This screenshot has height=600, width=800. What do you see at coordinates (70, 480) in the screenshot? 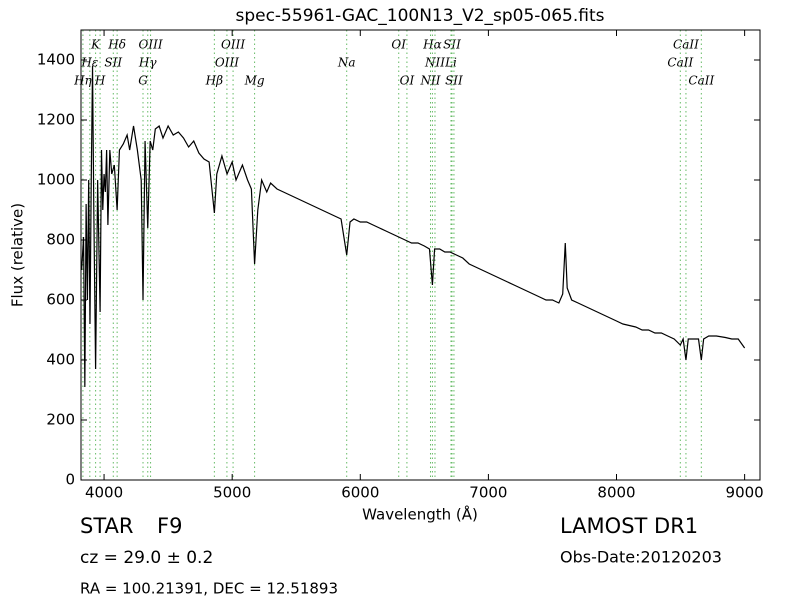
I see `y-tick-label: 0` at bounding box center [70, 480].